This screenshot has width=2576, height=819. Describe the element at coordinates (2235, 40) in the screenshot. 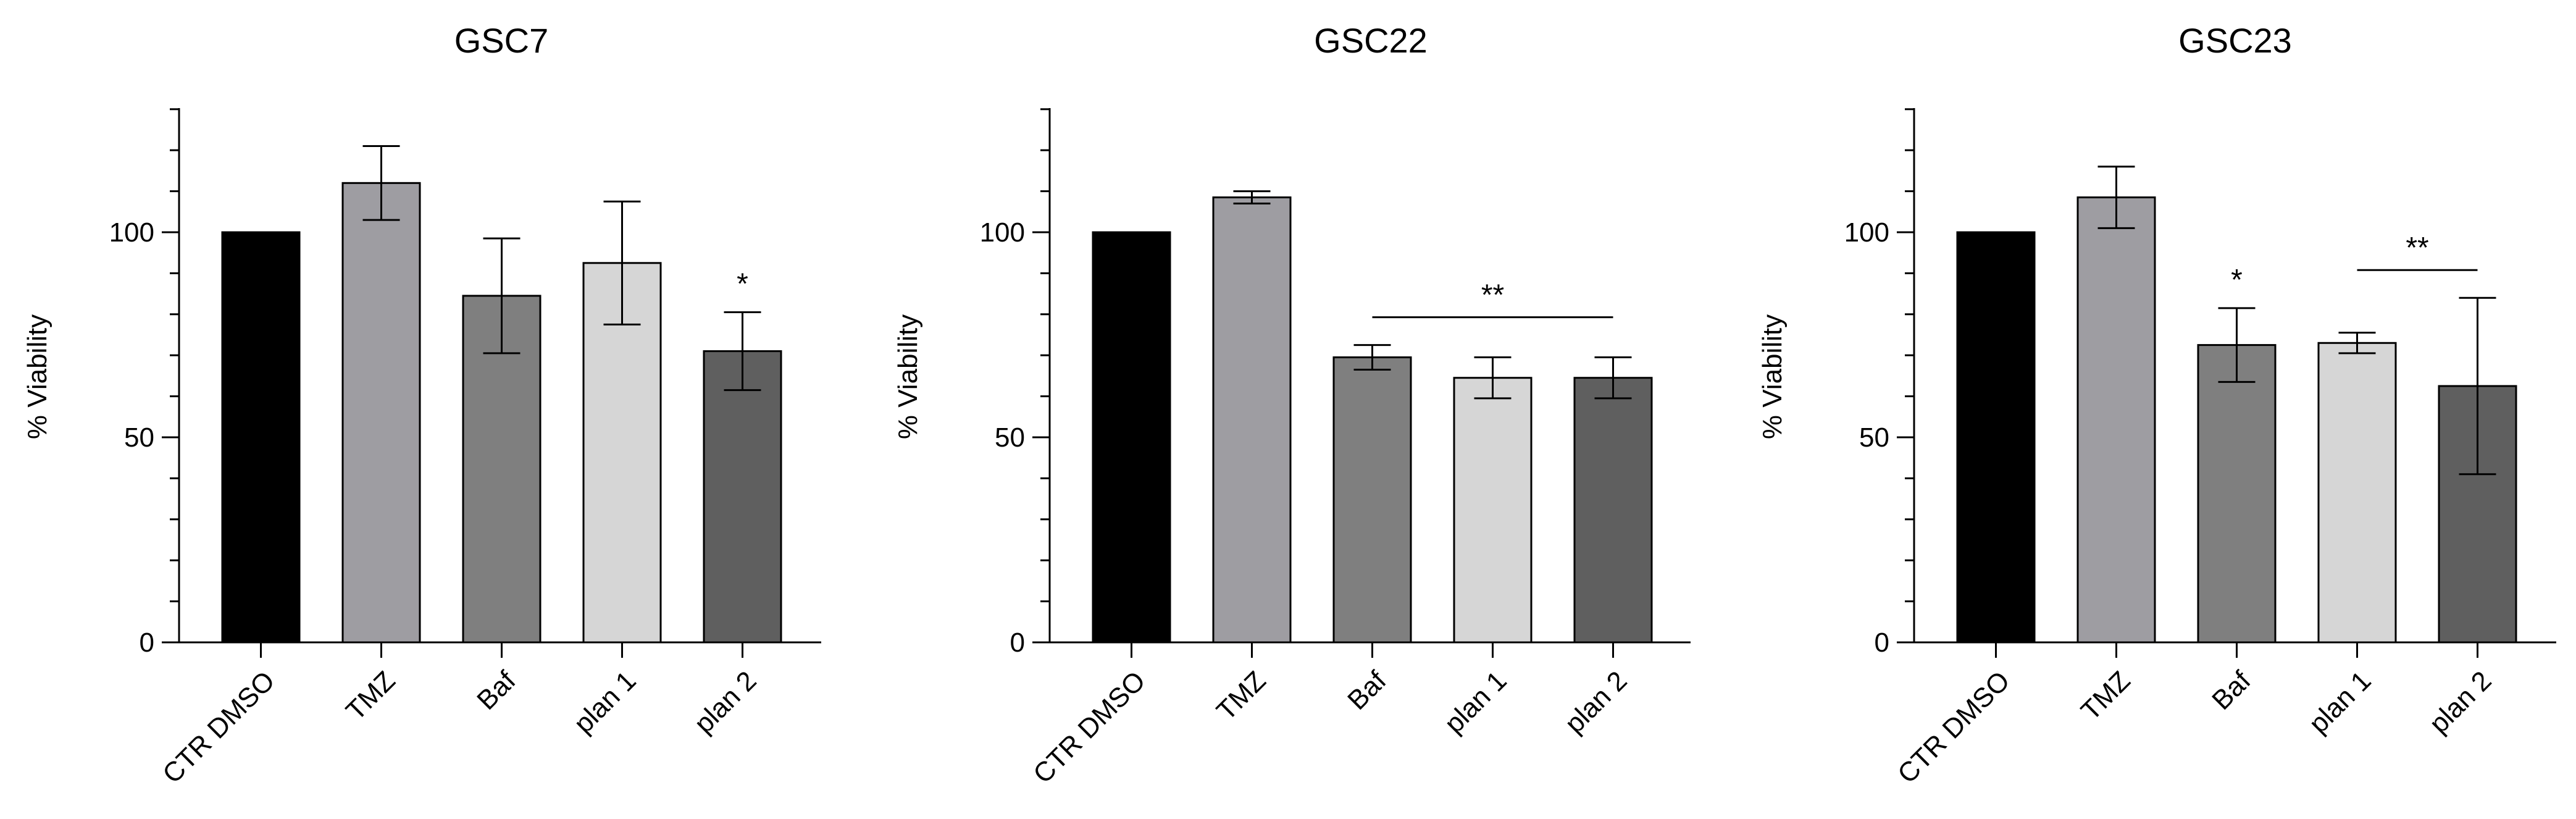

I see `chart-title: GSC23` at that location.